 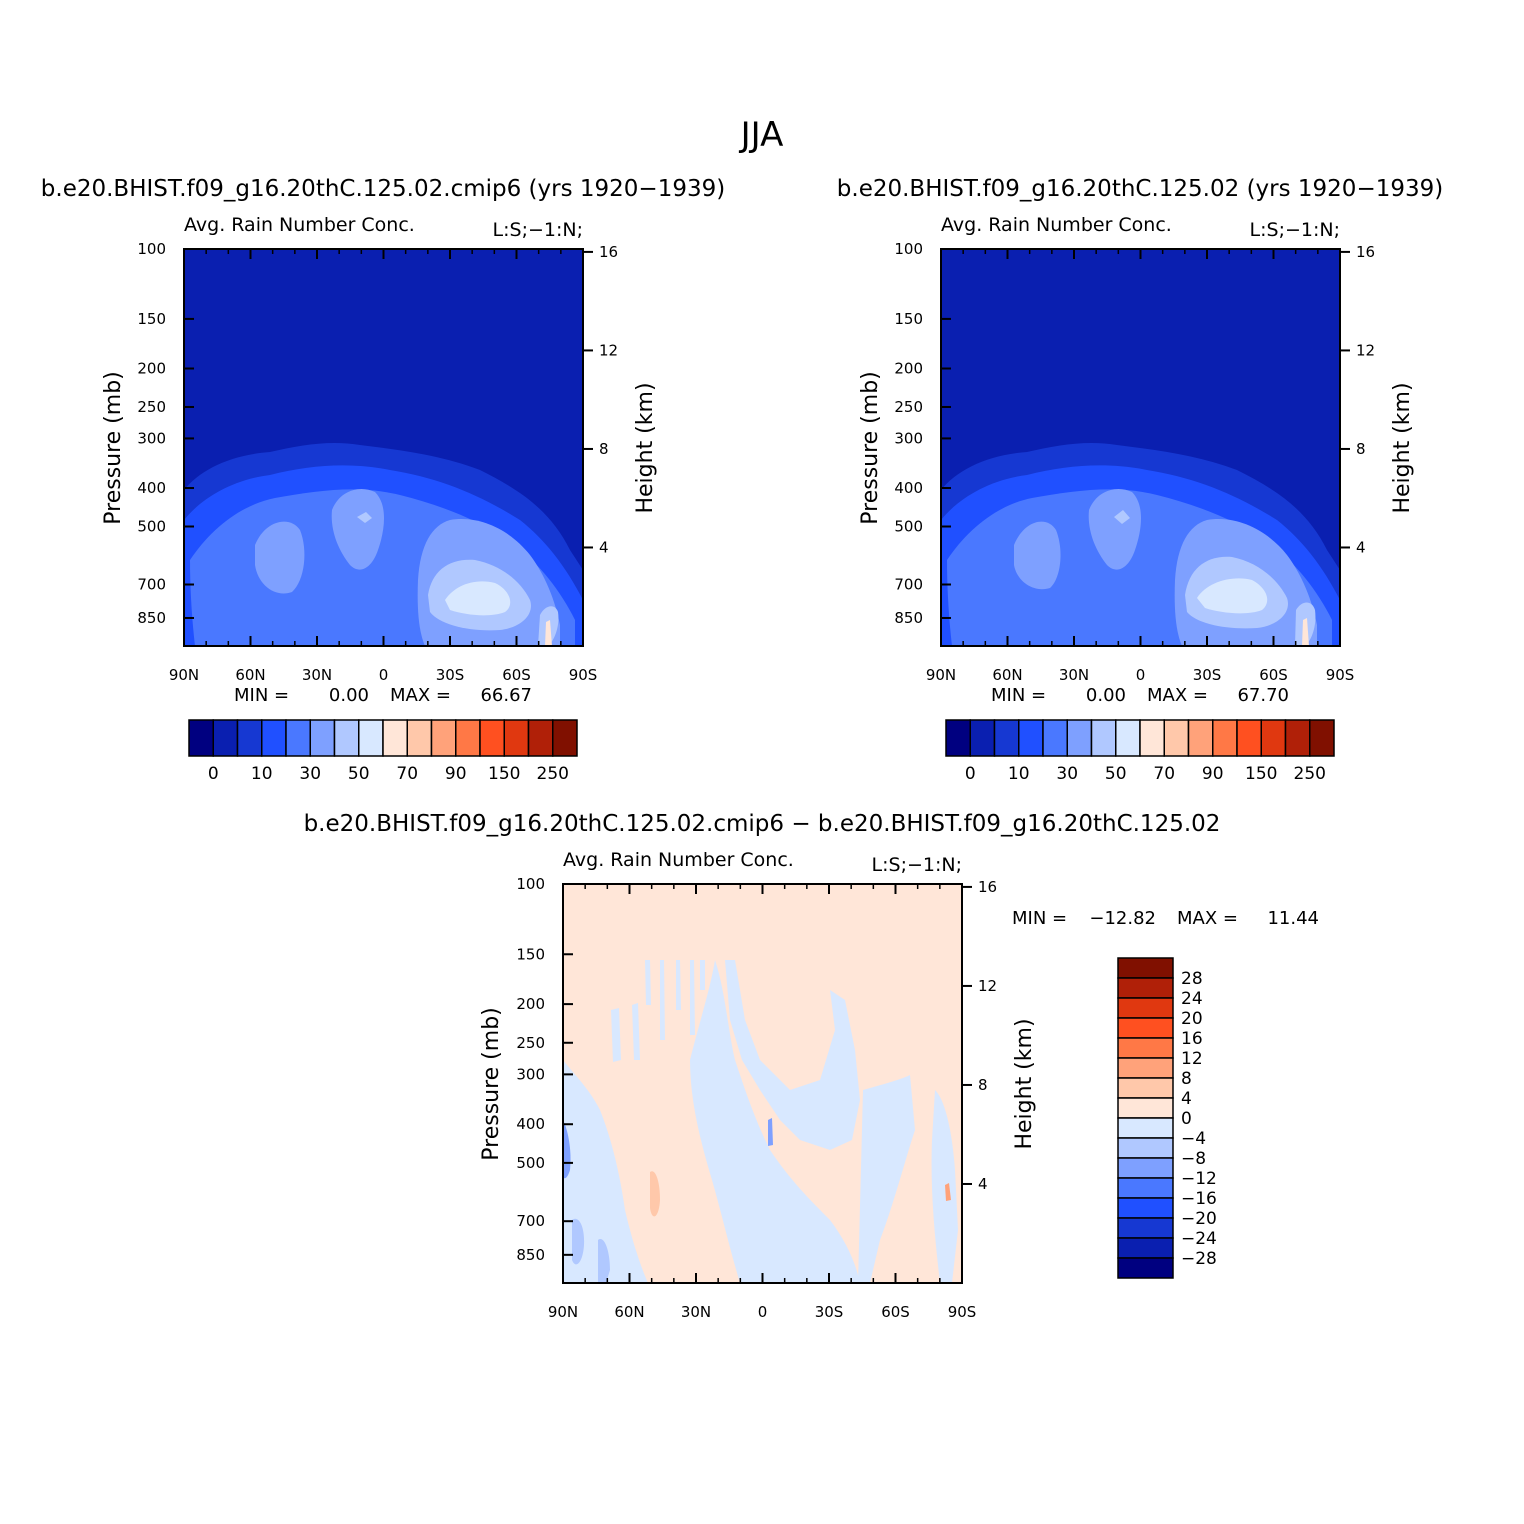 What do you see at coordinates (1140, 466) in the screenshot?
I see `x-axis-right: 90N 60N 30N 0 30S 60S 90S` at bounding box center [1140, 466].